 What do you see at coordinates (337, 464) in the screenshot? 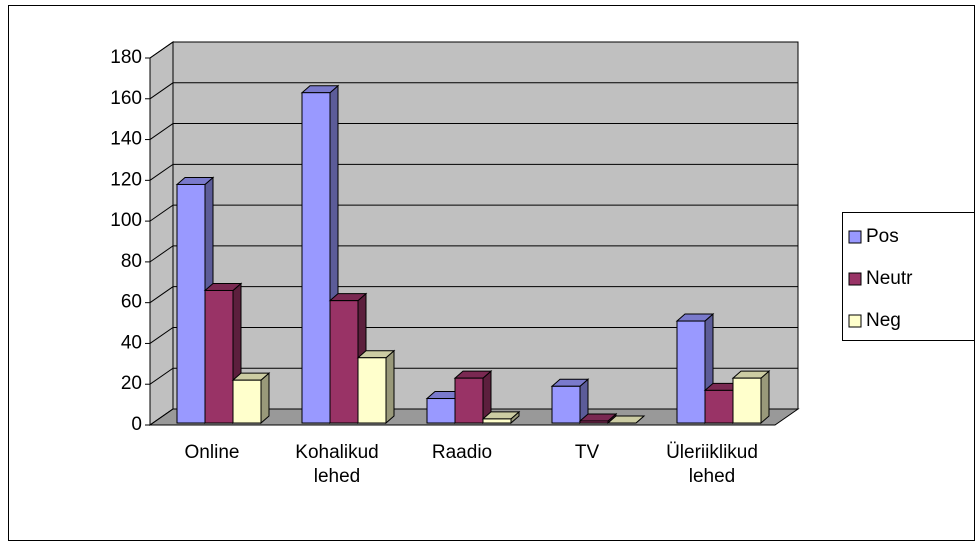
I see `x-tick-label: Kohalikud lehed` at bounding box center [337, 464].